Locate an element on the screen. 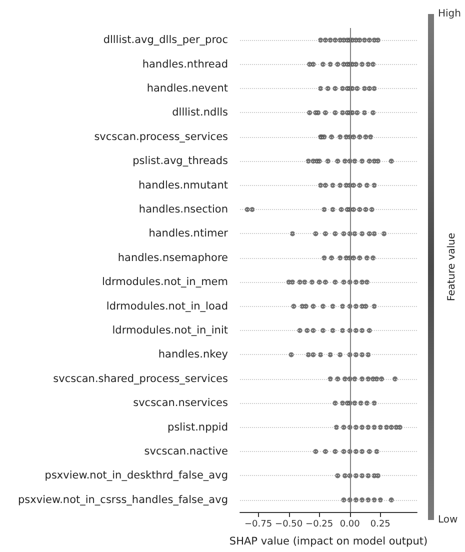 The image size is (465, 552). x-tick-label: −0.50 is located at coordinates (289, 525).